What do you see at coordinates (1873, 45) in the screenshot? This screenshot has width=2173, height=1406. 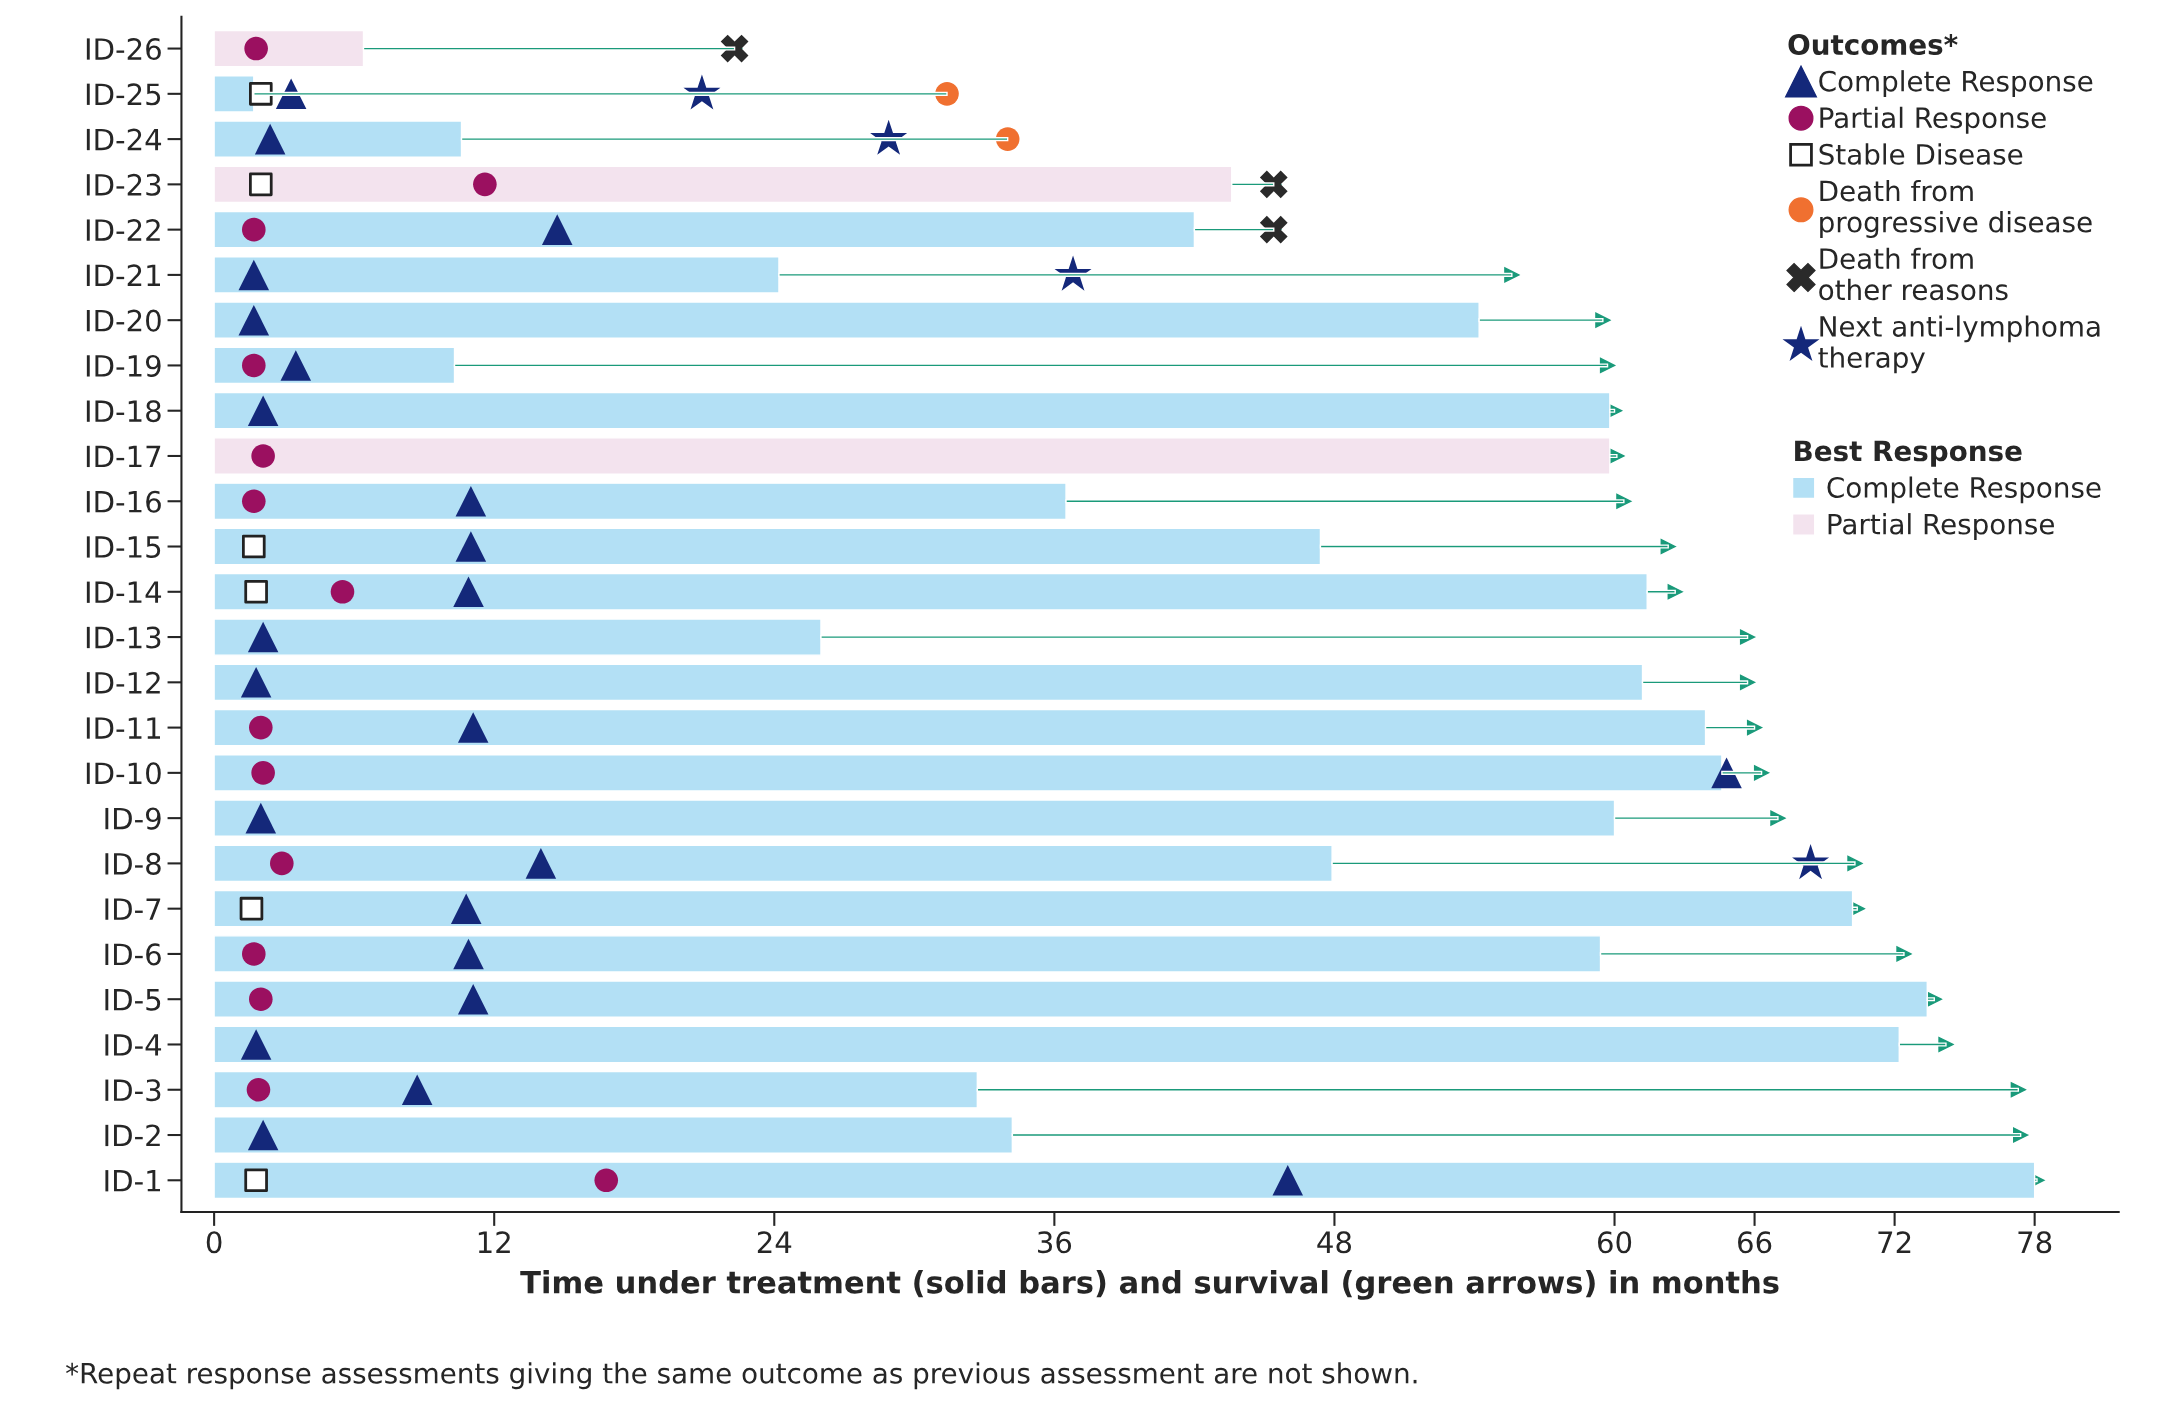 I see `text: Outcomes*` at bounding box center [1873, 45].